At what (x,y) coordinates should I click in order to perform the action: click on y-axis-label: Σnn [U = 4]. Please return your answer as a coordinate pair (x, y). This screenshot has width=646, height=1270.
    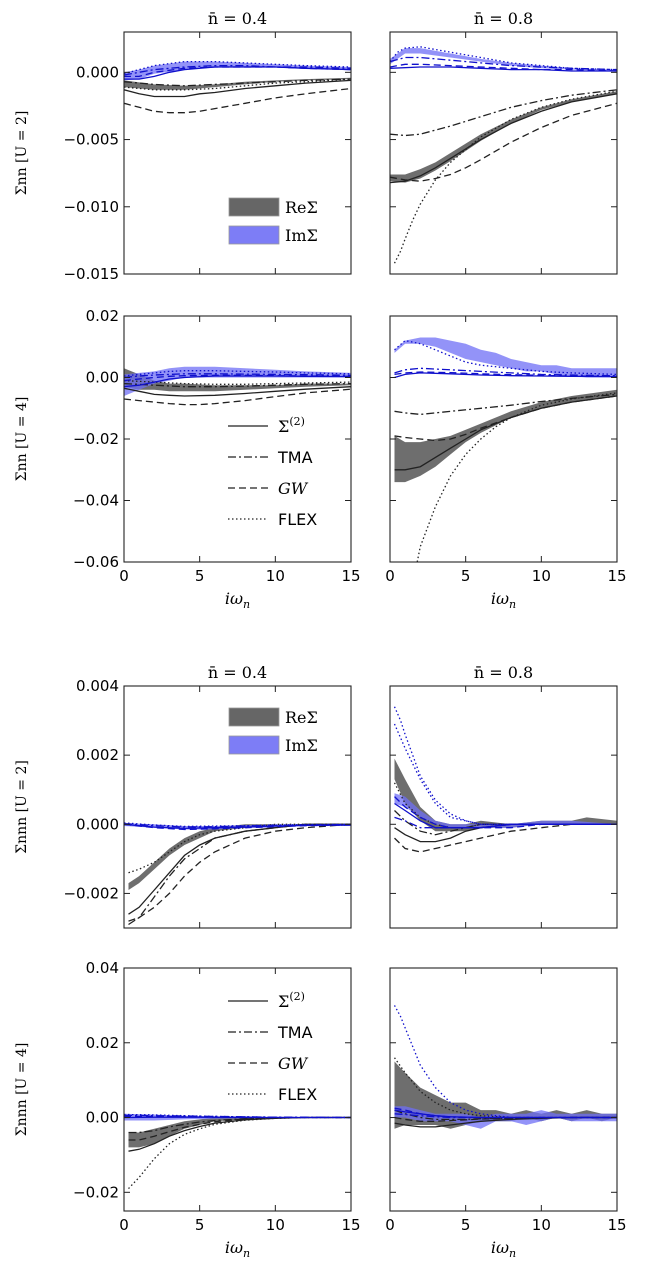
    Looking at the image, I should click on (22, 439).